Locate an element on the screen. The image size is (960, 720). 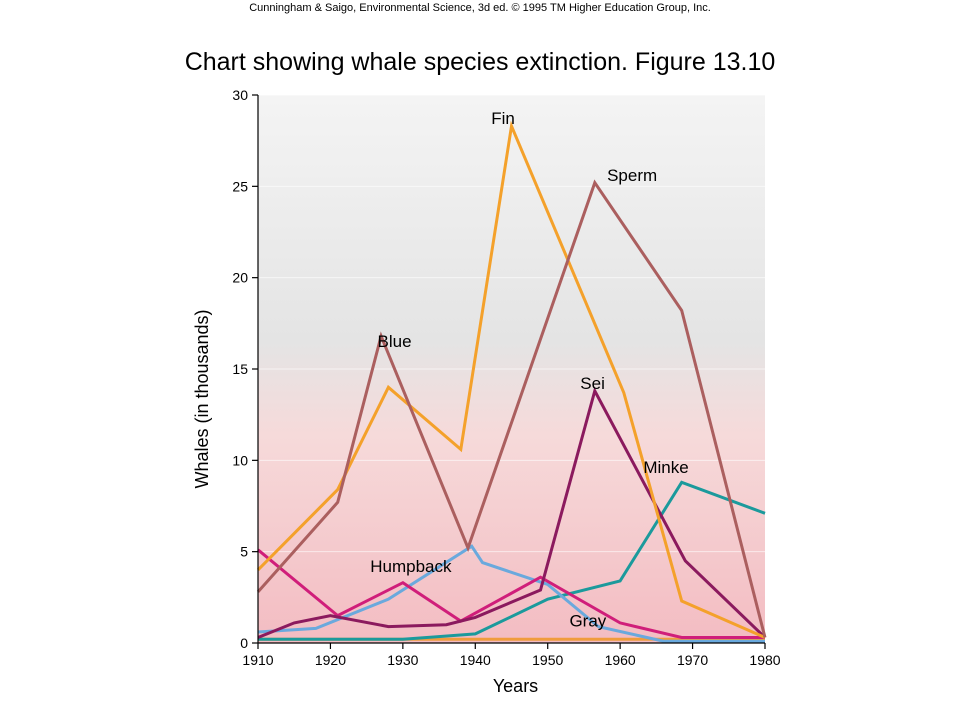
x-tick-label-1910: 1910 is located at coordinates (257, 660).